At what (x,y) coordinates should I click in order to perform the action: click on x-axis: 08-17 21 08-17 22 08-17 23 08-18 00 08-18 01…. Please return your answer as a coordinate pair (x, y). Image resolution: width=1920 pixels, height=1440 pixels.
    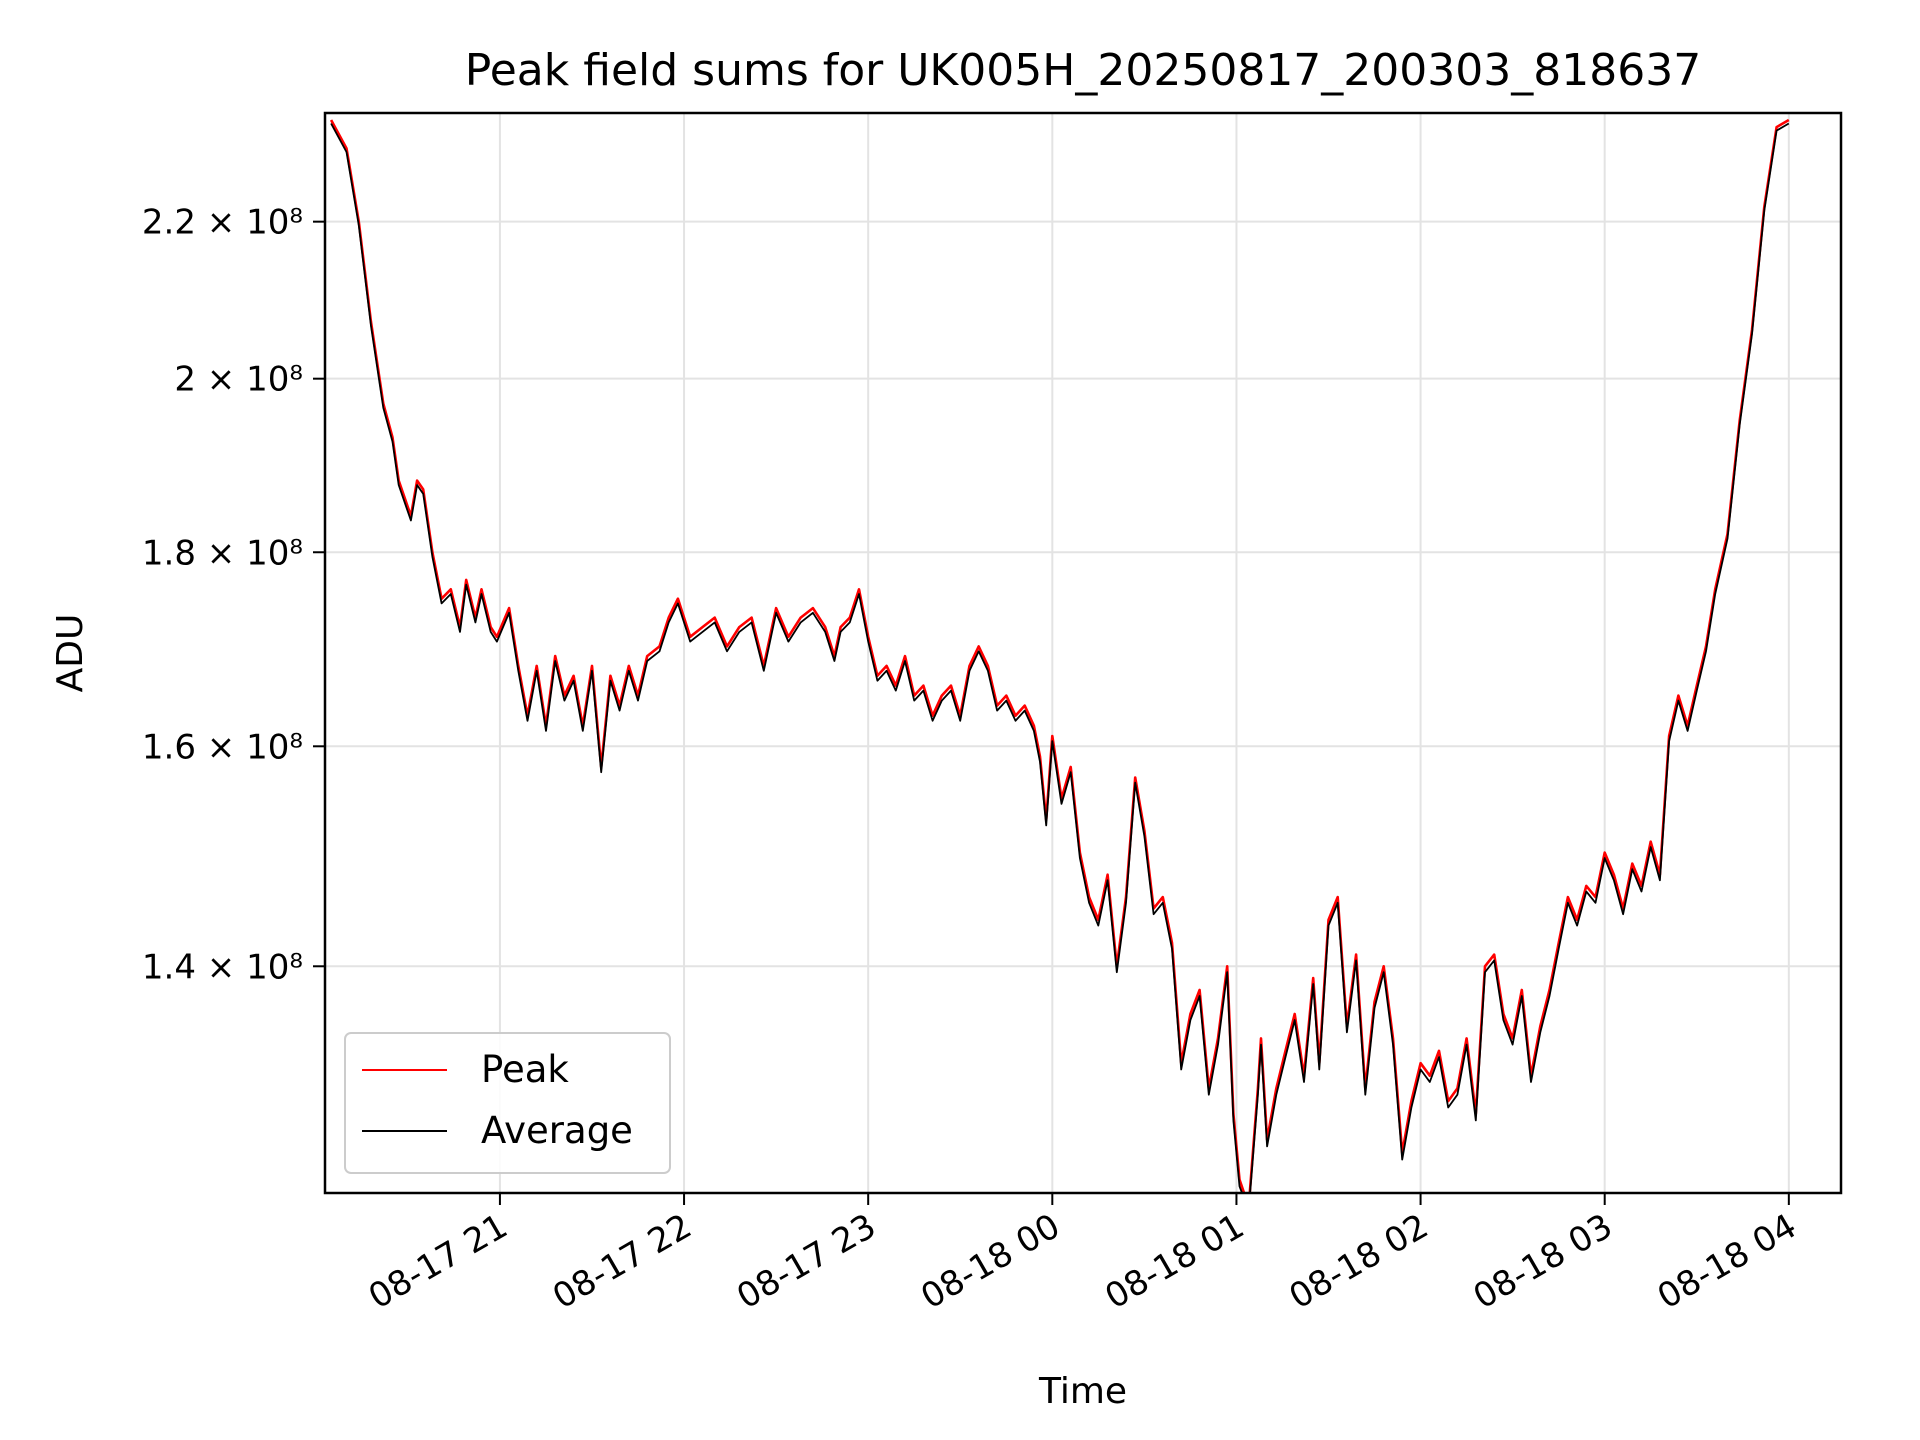
    Looking at the image, I should click on (1082, 1255).